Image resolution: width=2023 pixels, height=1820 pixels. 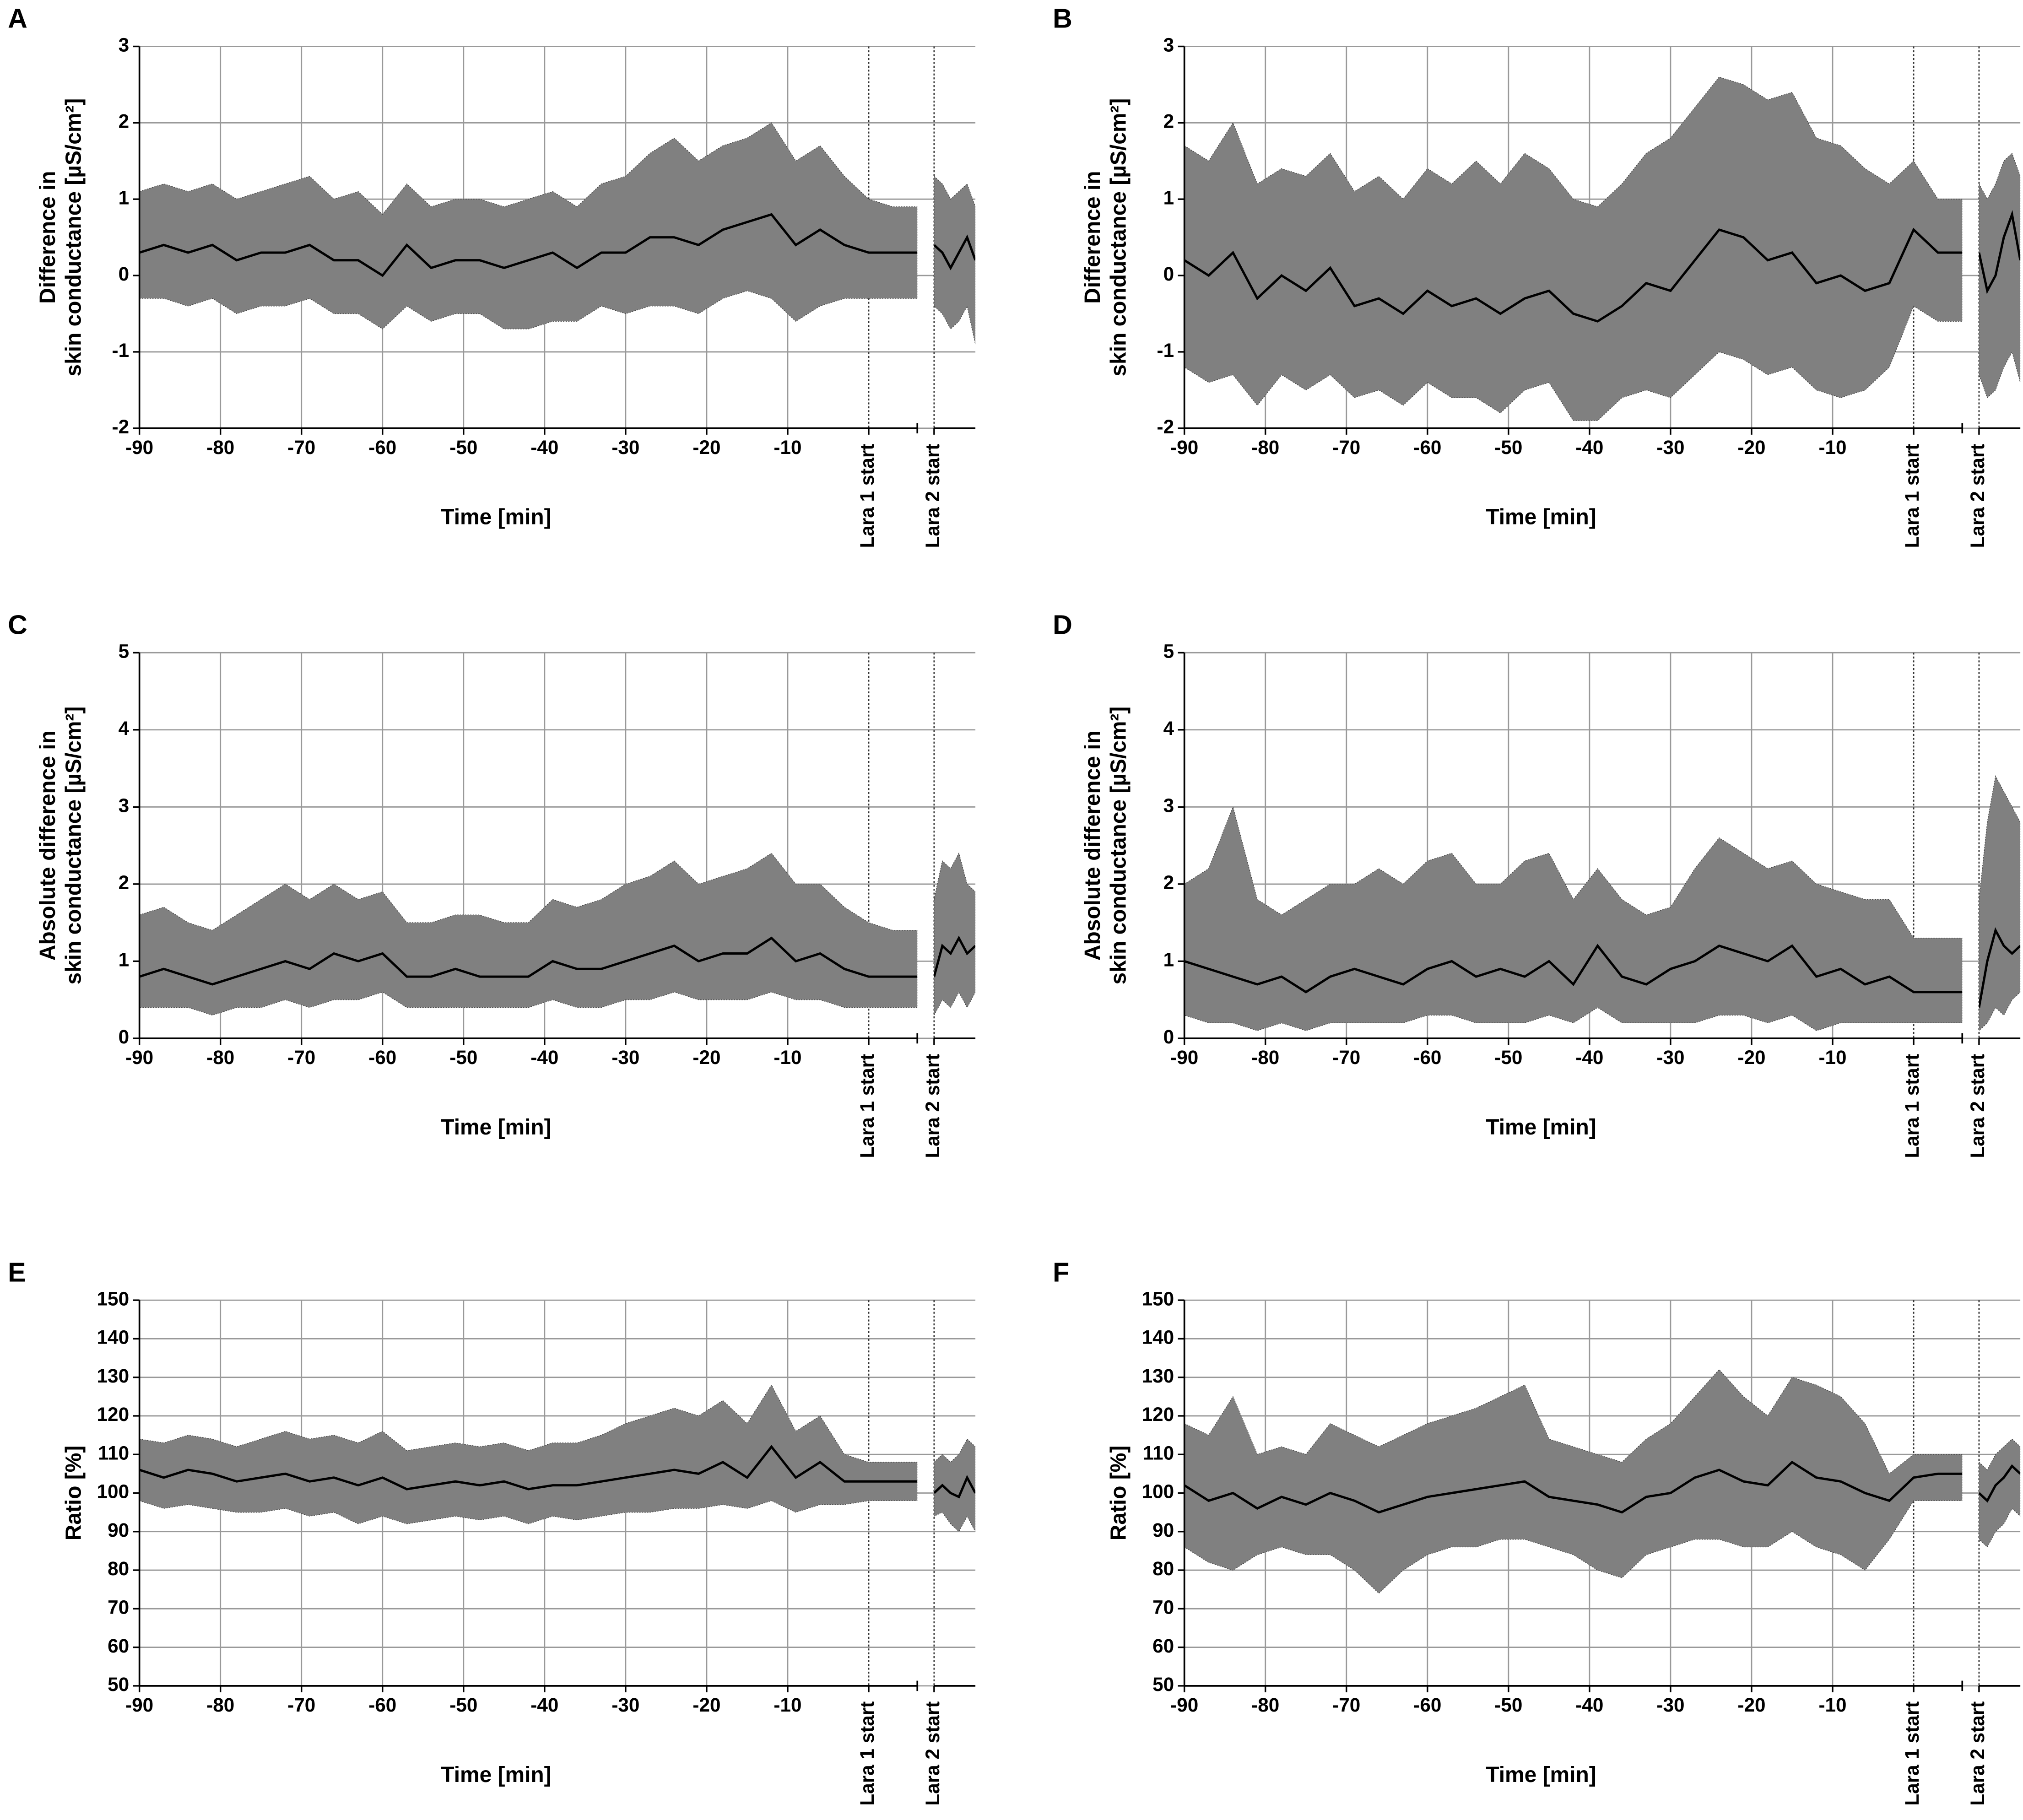 I want to click on y-axis-label: Difference in, so click(x=48, y=237).